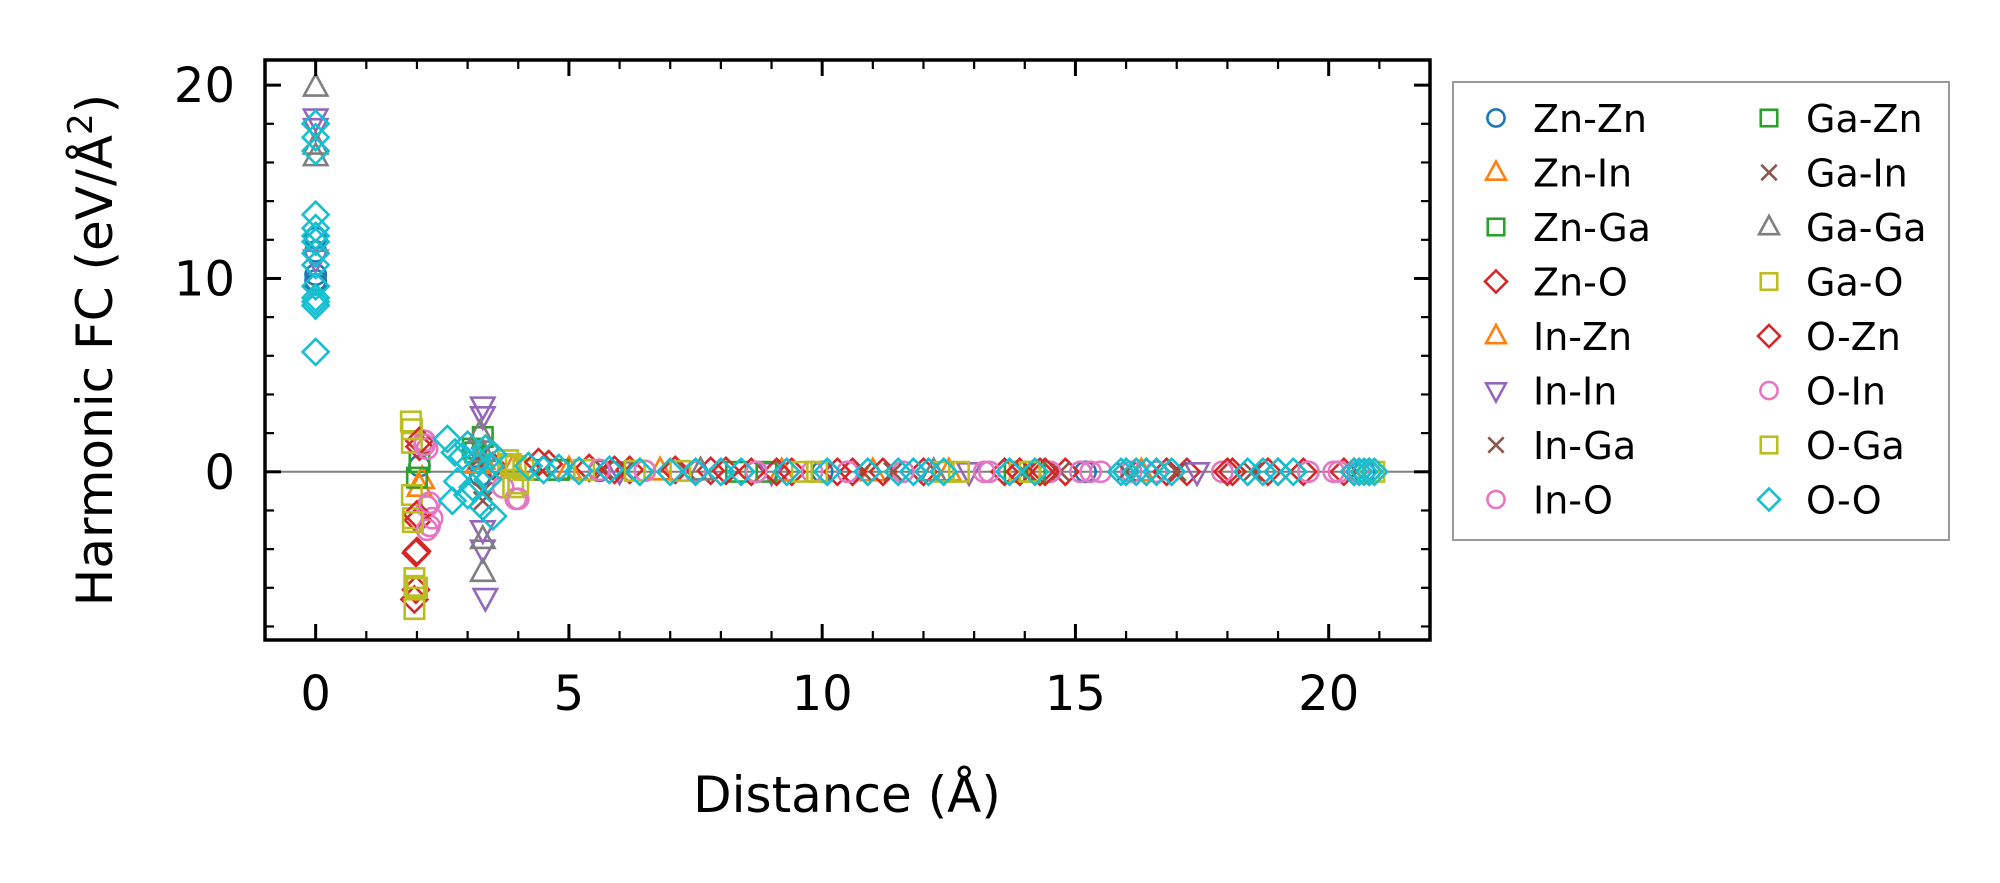 The width and height of the screenshot is (2000, 883). I want to click on y-axis-label-base: Harmonic FC (eV/Å, so click(95, 370).